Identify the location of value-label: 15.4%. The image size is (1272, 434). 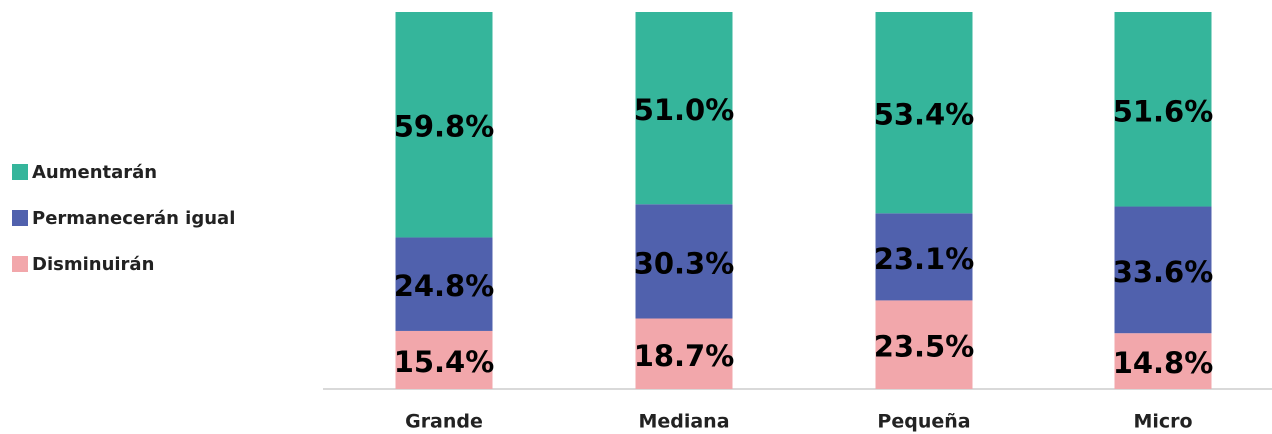
(444, 362).